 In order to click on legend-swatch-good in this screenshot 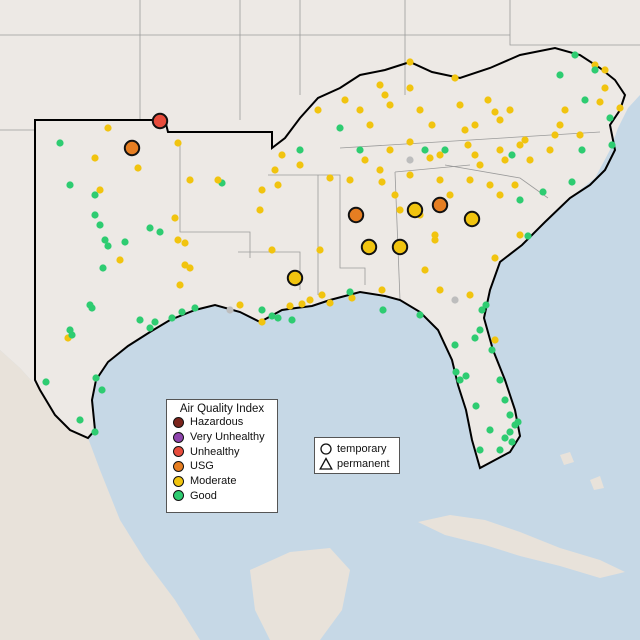, I will do `click(178, 496)`.